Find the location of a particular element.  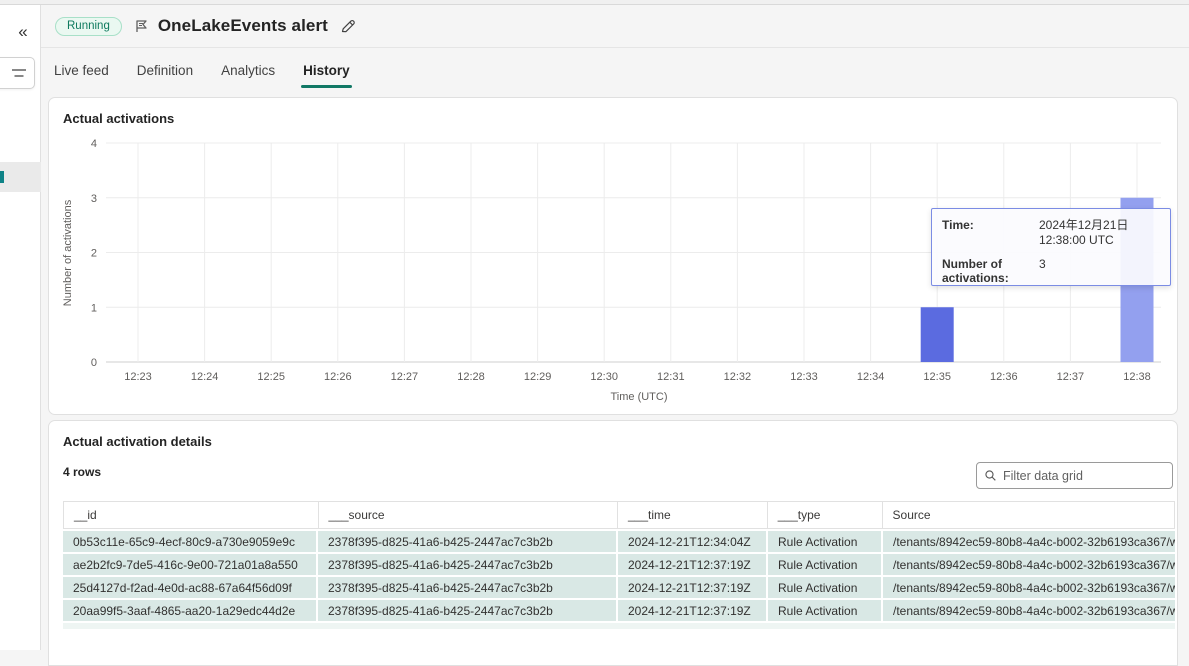

y-tick-label: 1 is located at coordinates (94, 308).